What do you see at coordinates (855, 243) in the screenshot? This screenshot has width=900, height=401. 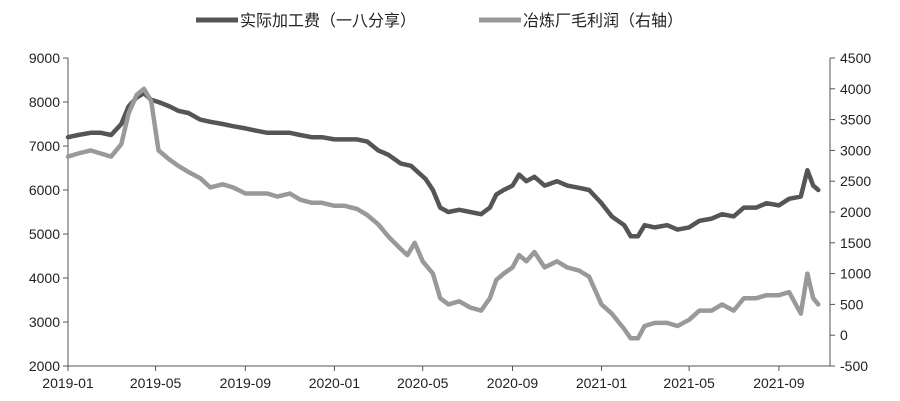 I see `right-y-tick-label: 1500` at bounding box center [855, 243].